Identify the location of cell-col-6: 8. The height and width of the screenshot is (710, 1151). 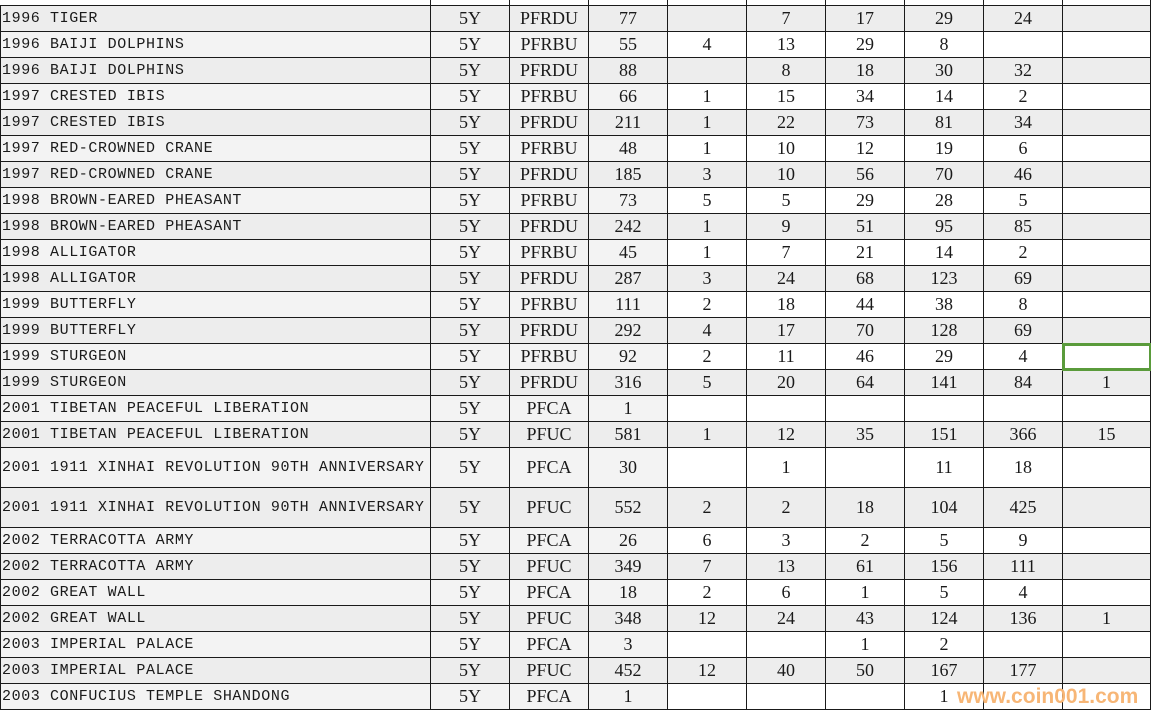
(786, 70).